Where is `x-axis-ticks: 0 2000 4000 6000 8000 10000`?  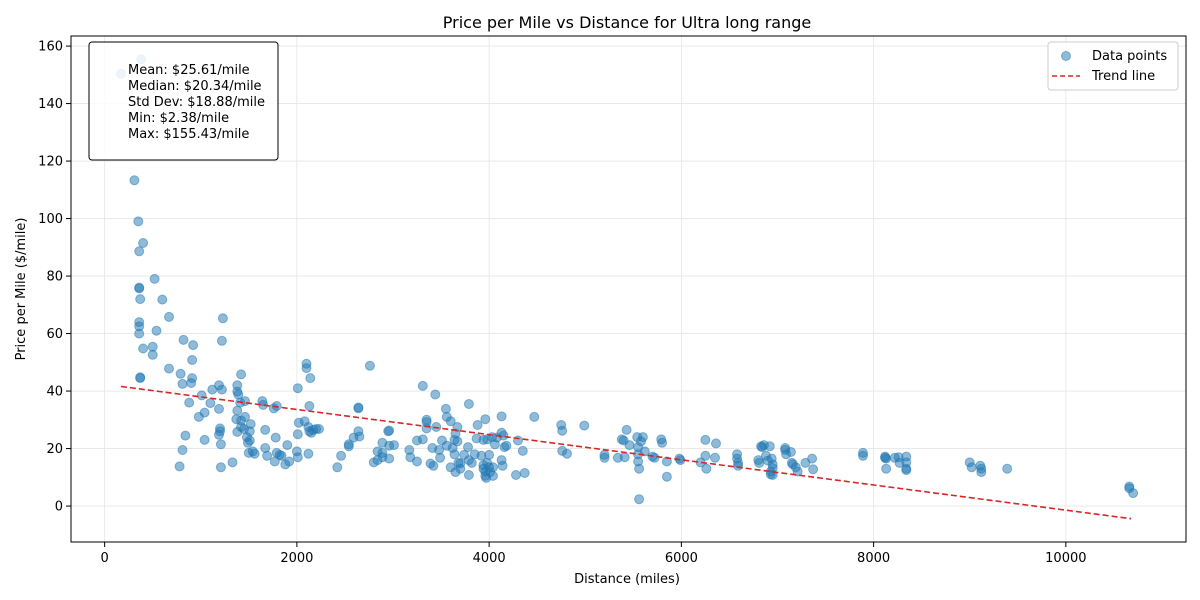
x-axis-ticks: 0 2000 4000 6000 8000 10000 is located at coordinates (594, 554).